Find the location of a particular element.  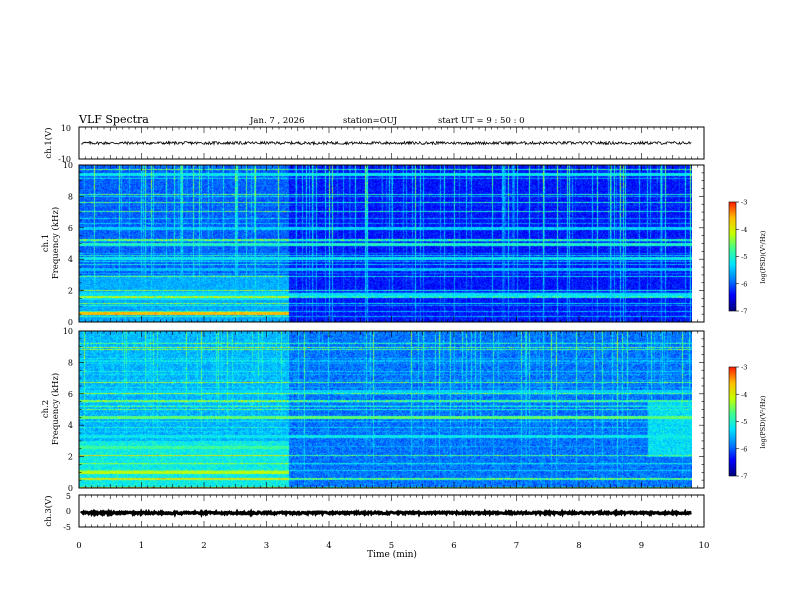

ch1-spectrogram-ylabel: Frequency (kHz) is located at coordinates (55, 243).